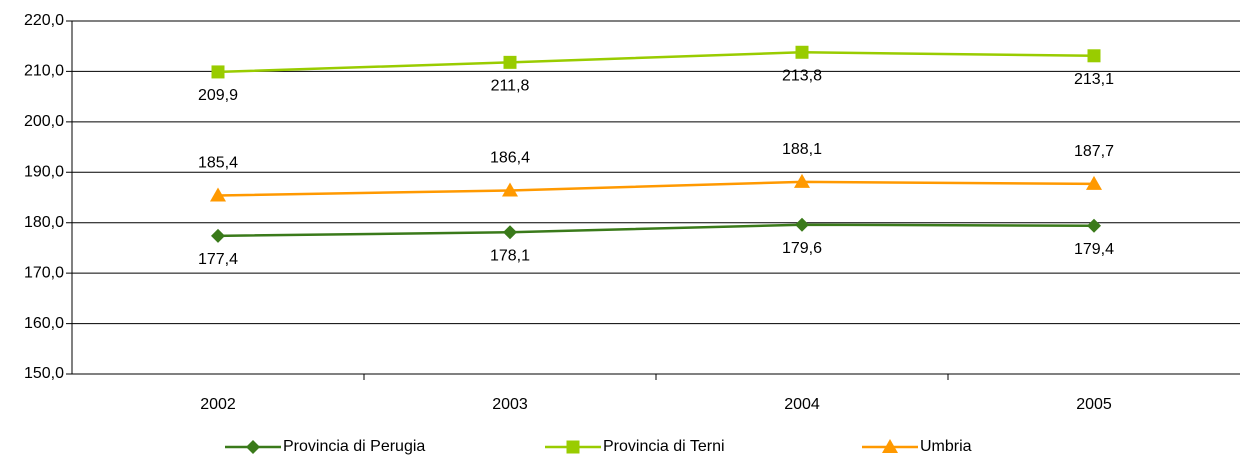  Describe the element at coordinates (1094, 404) in the screenshot. I see `x-tick-label: 2005` at that location.